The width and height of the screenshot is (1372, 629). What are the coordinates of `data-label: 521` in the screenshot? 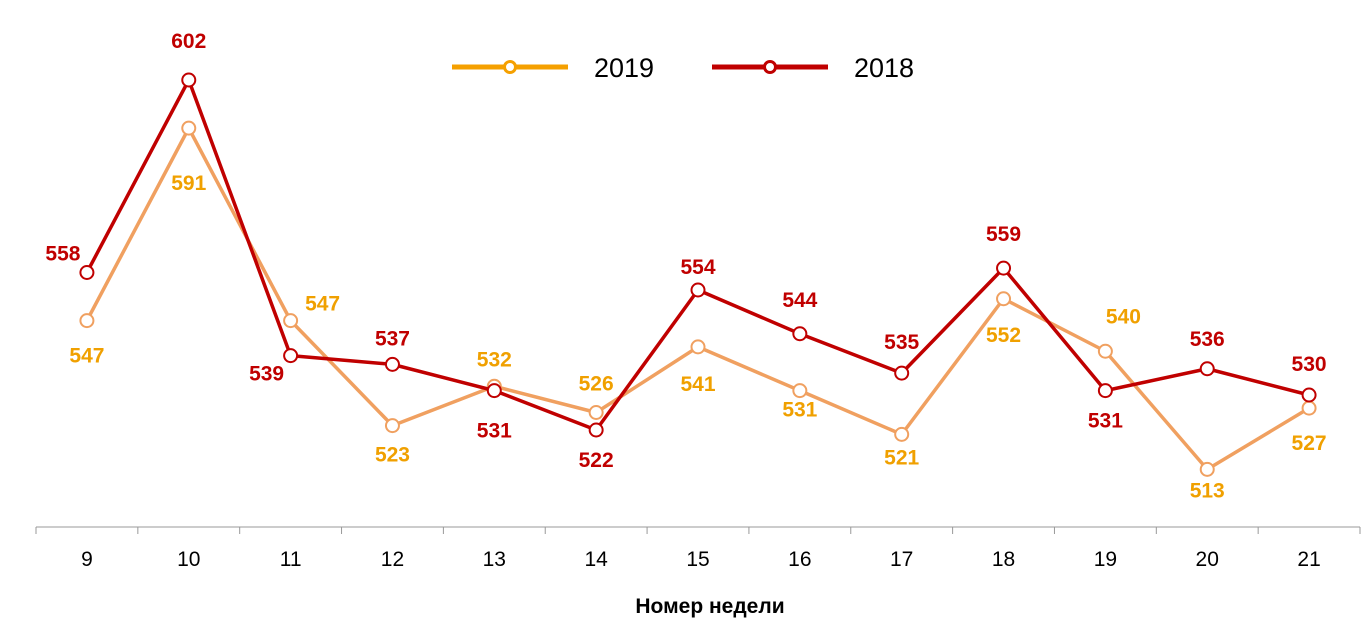 It's located at (901, 457).